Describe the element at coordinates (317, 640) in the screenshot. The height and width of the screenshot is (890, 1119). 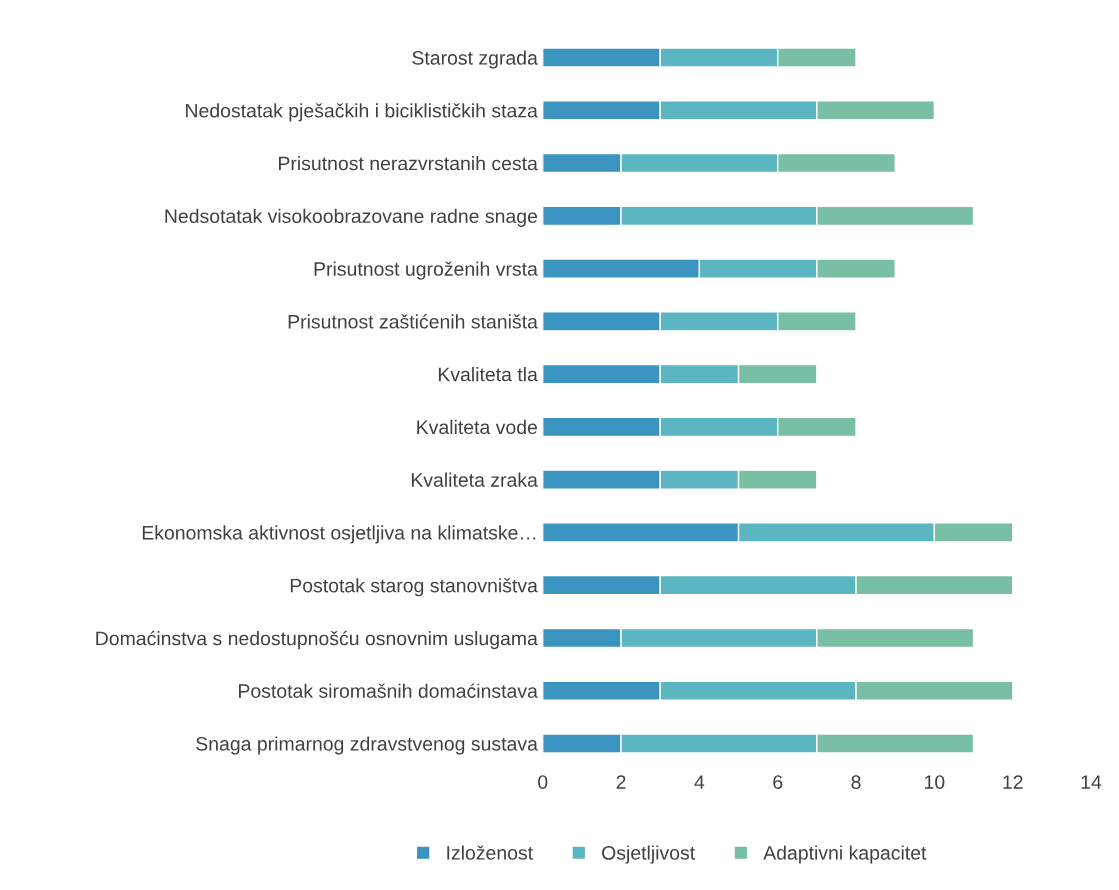
I see `y-tick-label: Domaćinstva s nedostupnošću osnovnim uslugama` at that location.